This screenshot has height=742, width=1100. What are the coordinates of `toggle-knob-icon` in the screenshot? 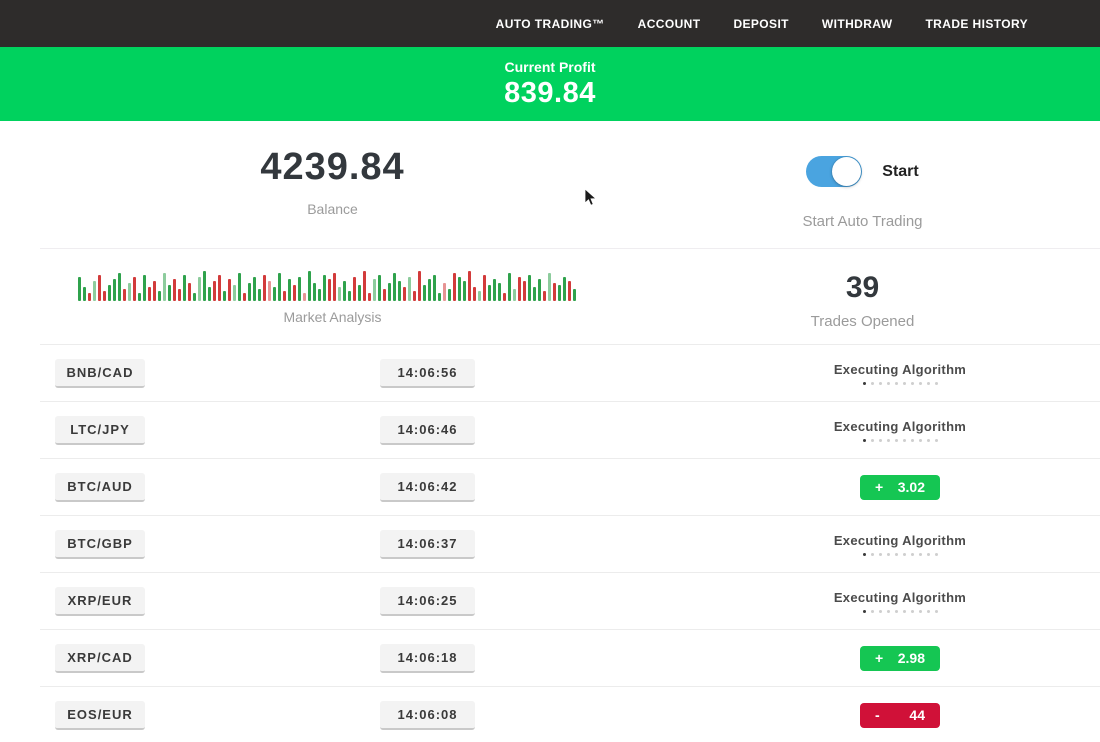 It's located at (847, 171).